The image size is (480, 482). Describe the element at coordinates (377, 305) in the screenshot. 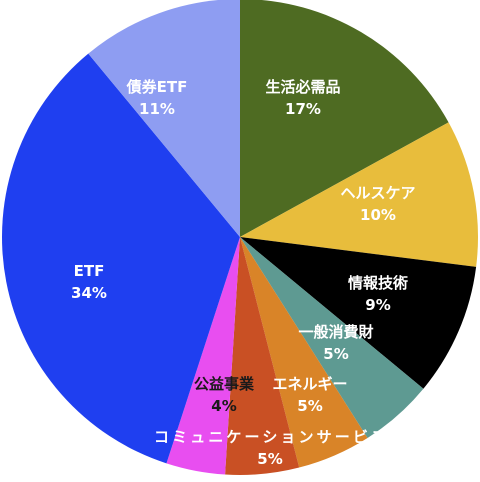

I see `slice-percent-label: 9%` at that location.